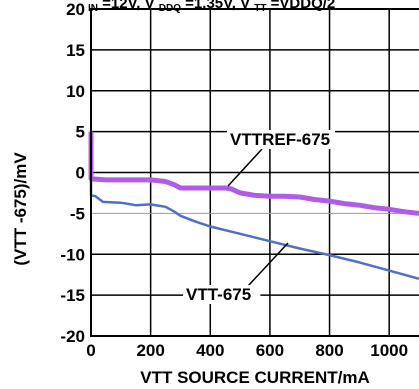  I want to click on annotation-label-vttref-675: VTTREF-675, so click(280, 139).